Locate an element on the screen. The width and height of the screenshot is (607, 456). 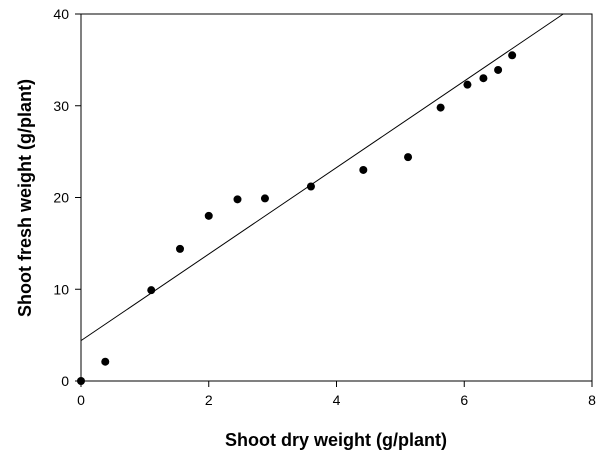
x-tick-label: 8 is located at coordinates (592, 400).